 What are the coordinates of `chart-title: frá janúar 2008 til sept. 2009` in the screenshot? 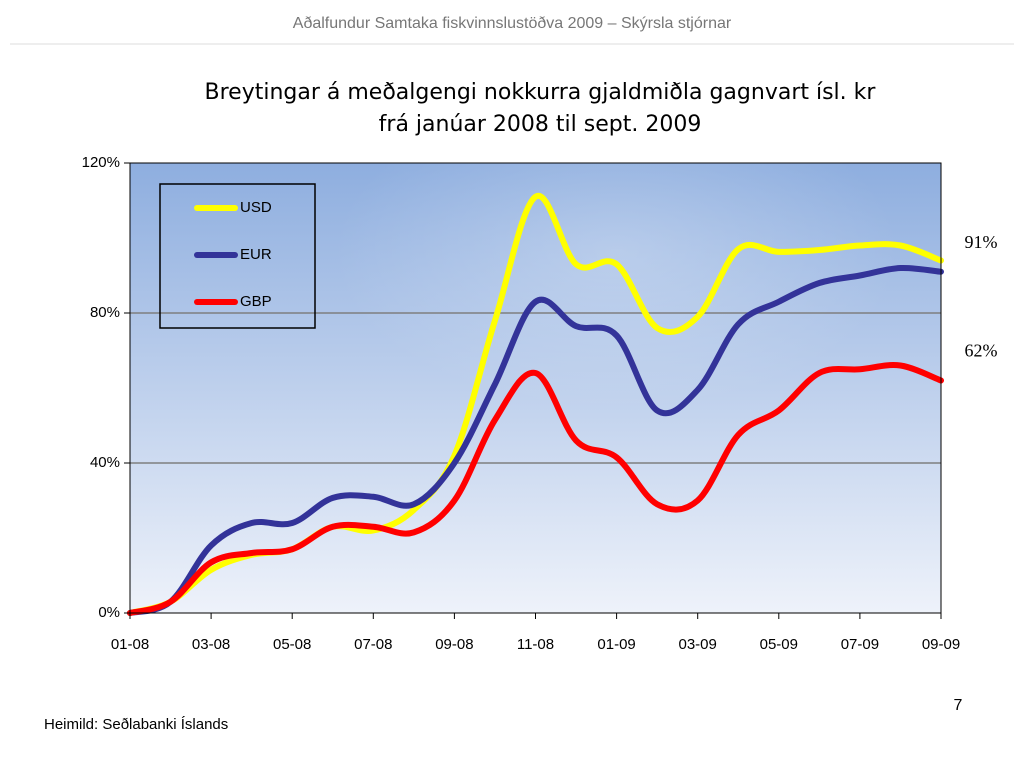 It's located at (540, 124).